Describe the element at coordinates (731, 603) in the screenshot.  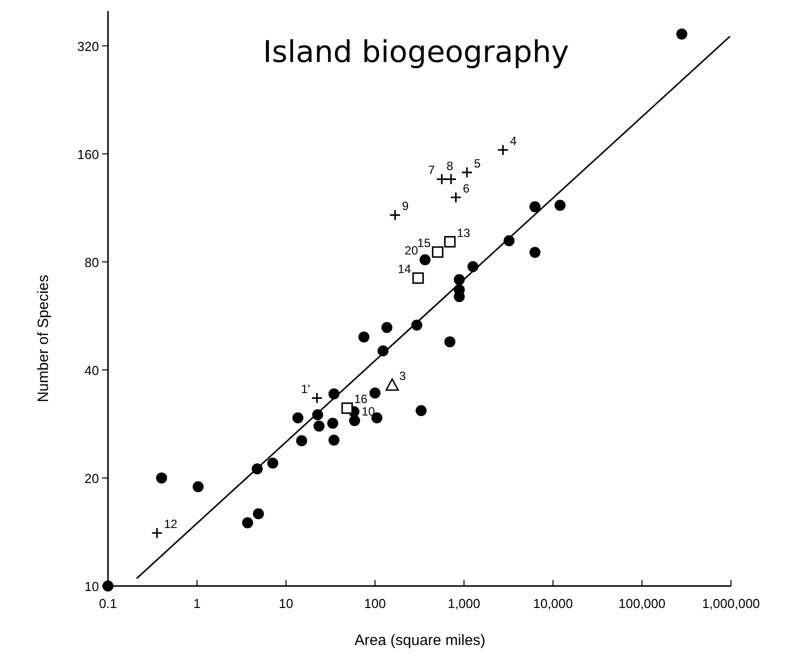
I see `x-tick-label: 1,000,000` at that location.